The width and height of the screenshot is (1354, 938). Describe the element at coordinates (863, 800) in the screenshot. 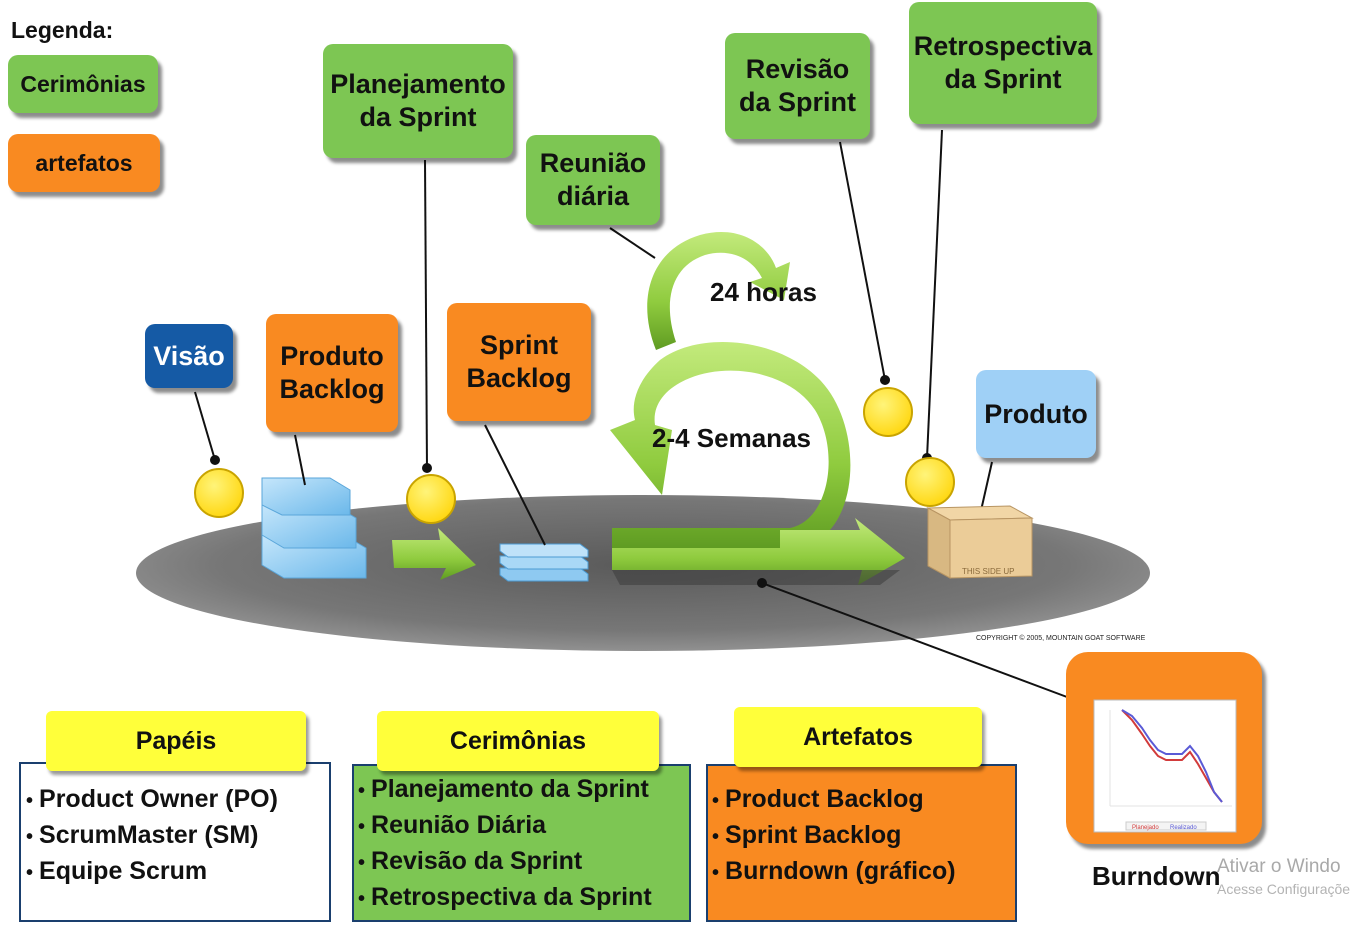

I see `list-item: Product Backlog` at that location.